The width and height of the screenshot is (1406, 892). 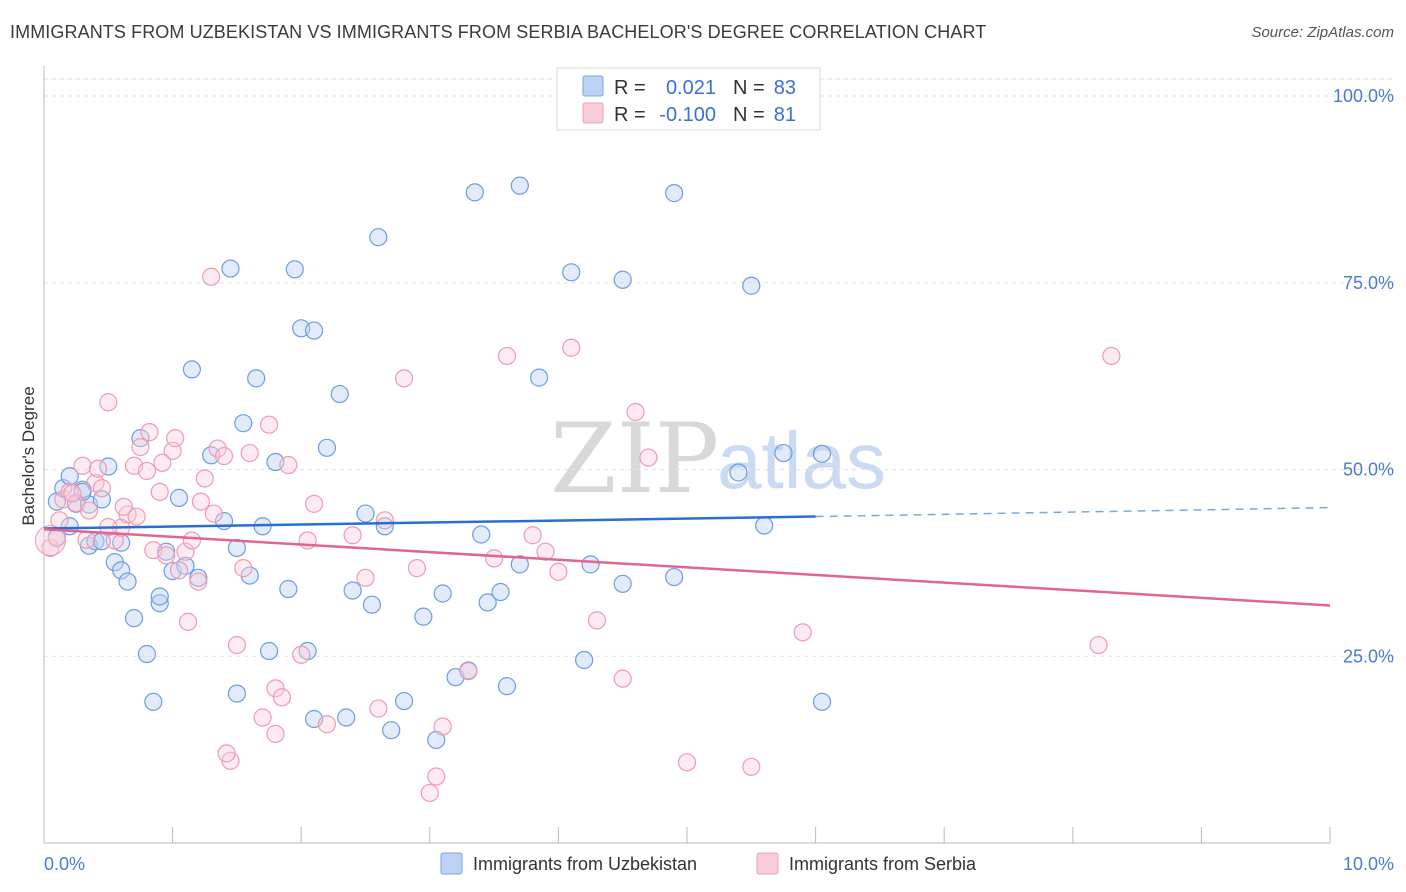 What do you see at coordinates (585, 864) in the screenshot?
I see `bottom-legend-label-uzbekistan: Immigrants from Uzbekistan` at bounding box center [585, 864].